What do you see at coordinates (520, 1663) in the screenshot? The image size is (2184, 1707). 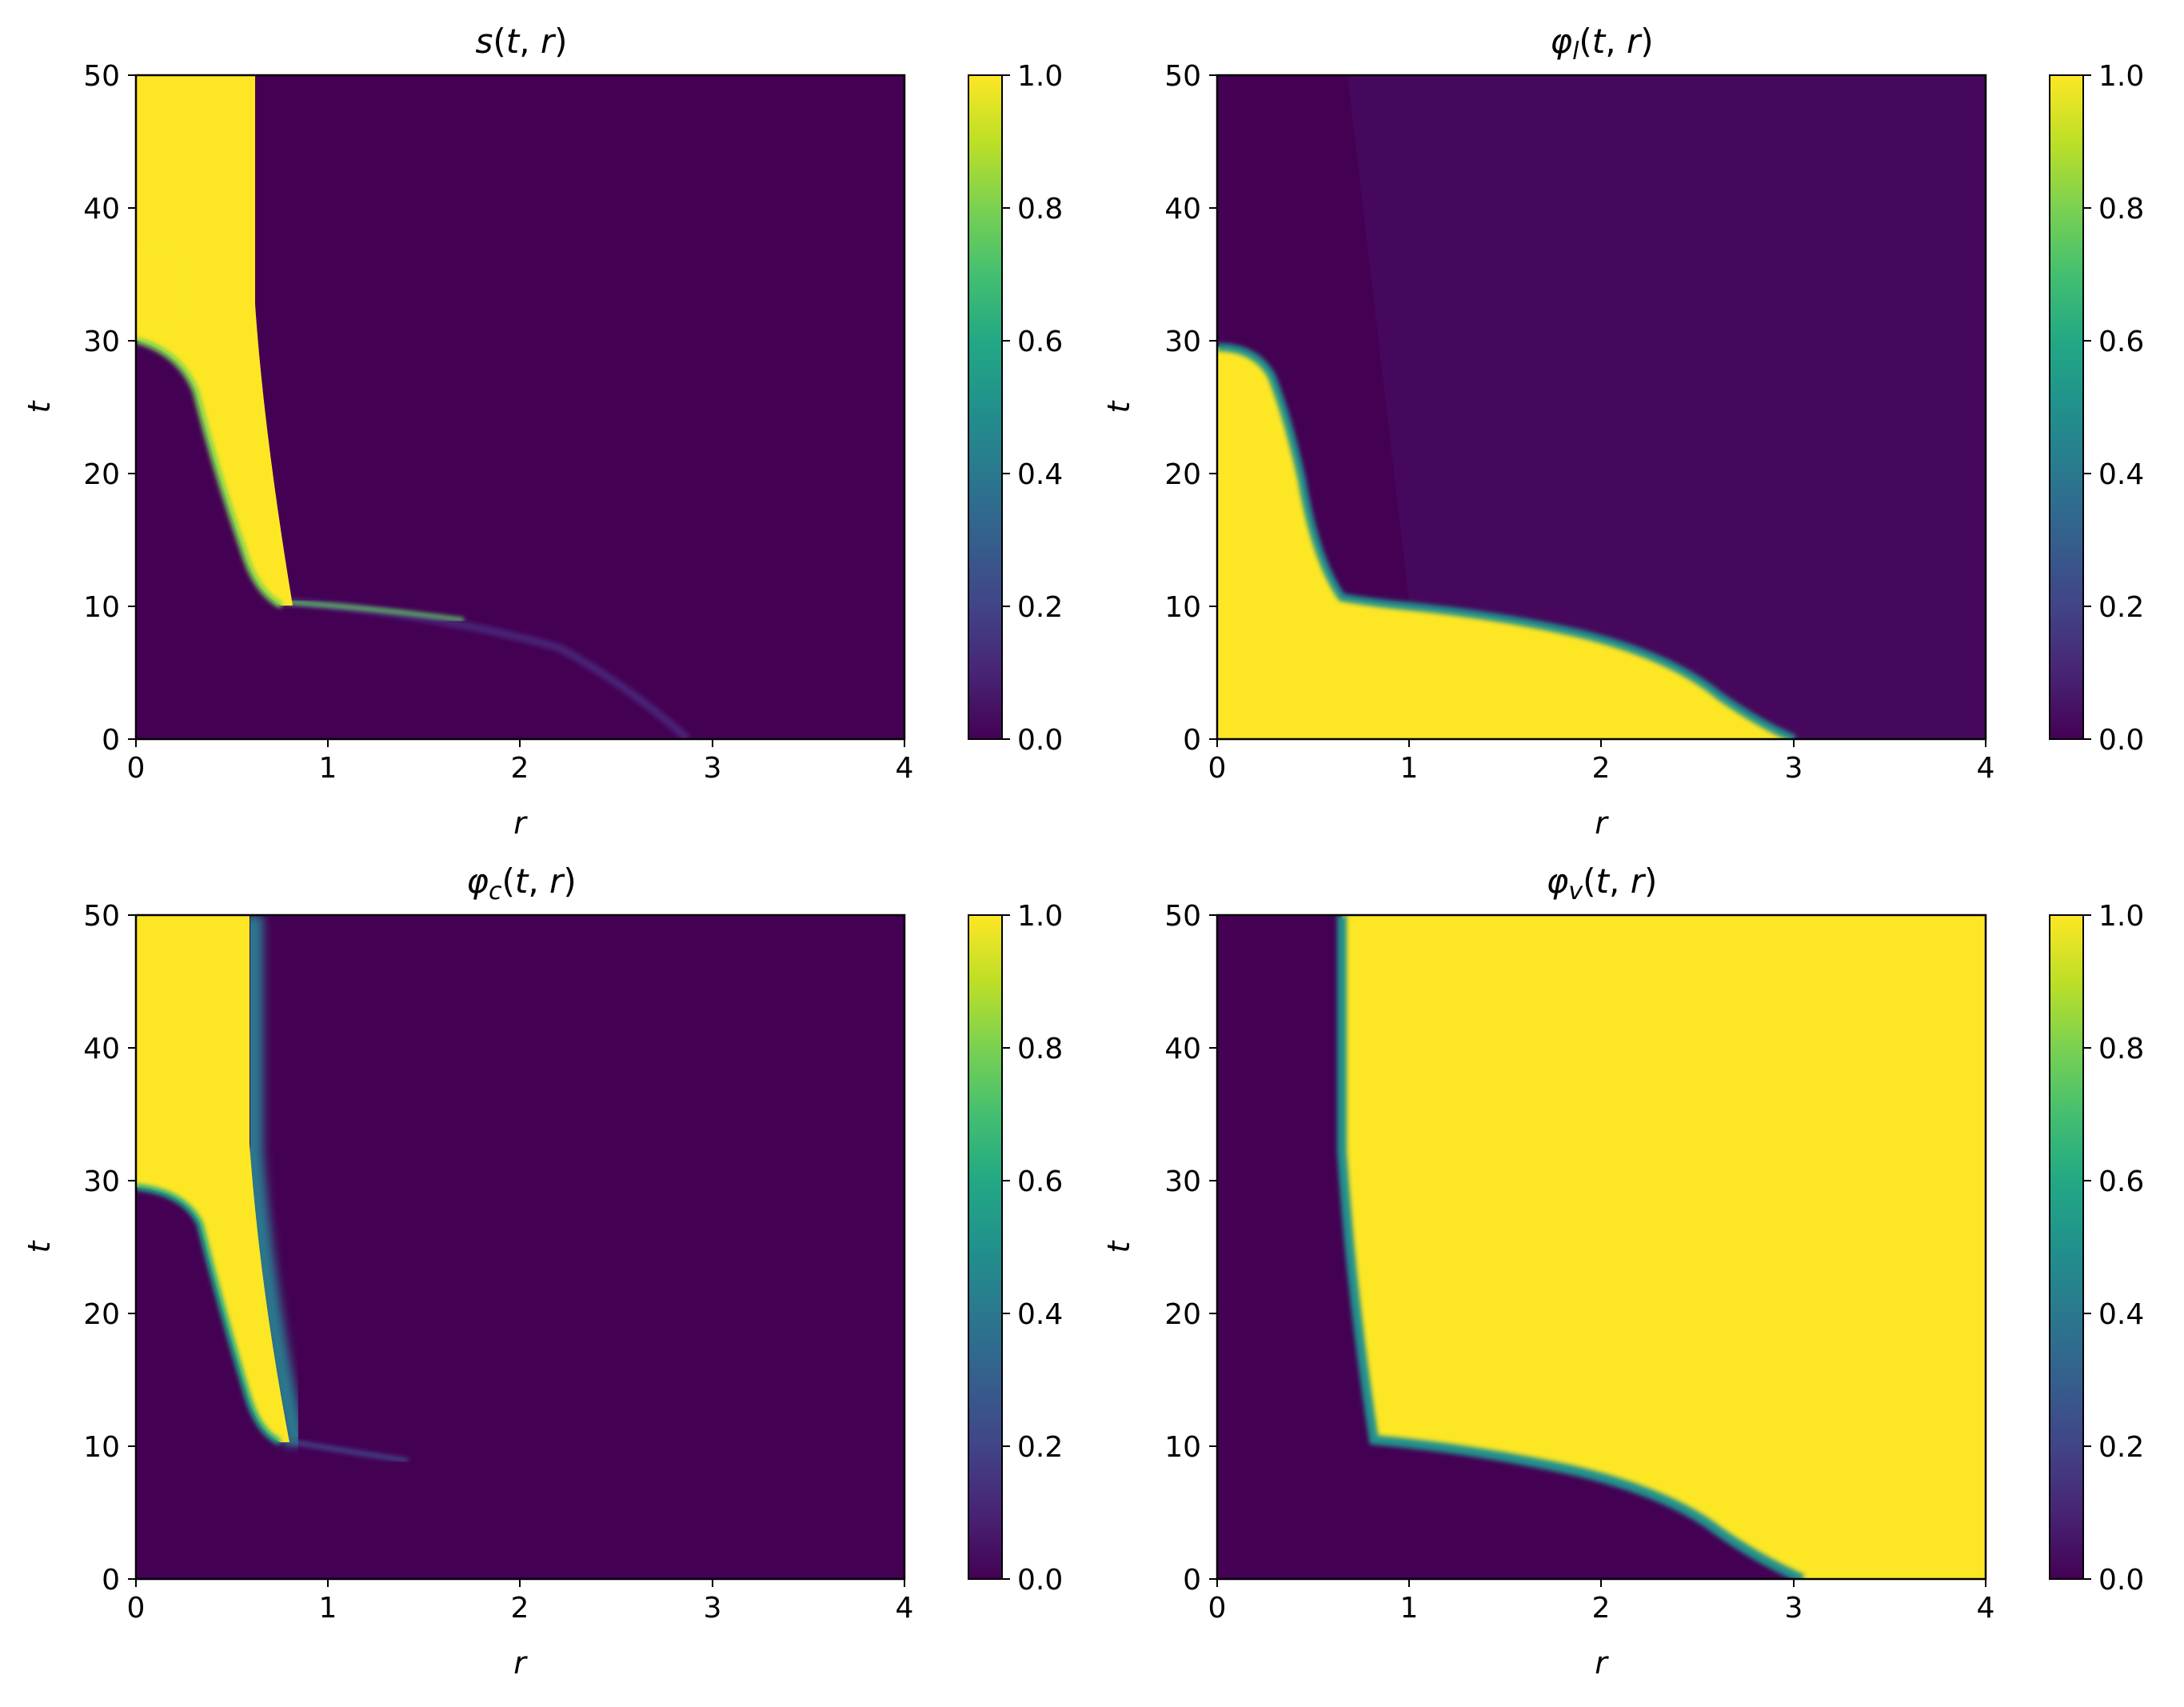 I see `panel-phic-xlabel: r` at bounding box center [520, 1663].